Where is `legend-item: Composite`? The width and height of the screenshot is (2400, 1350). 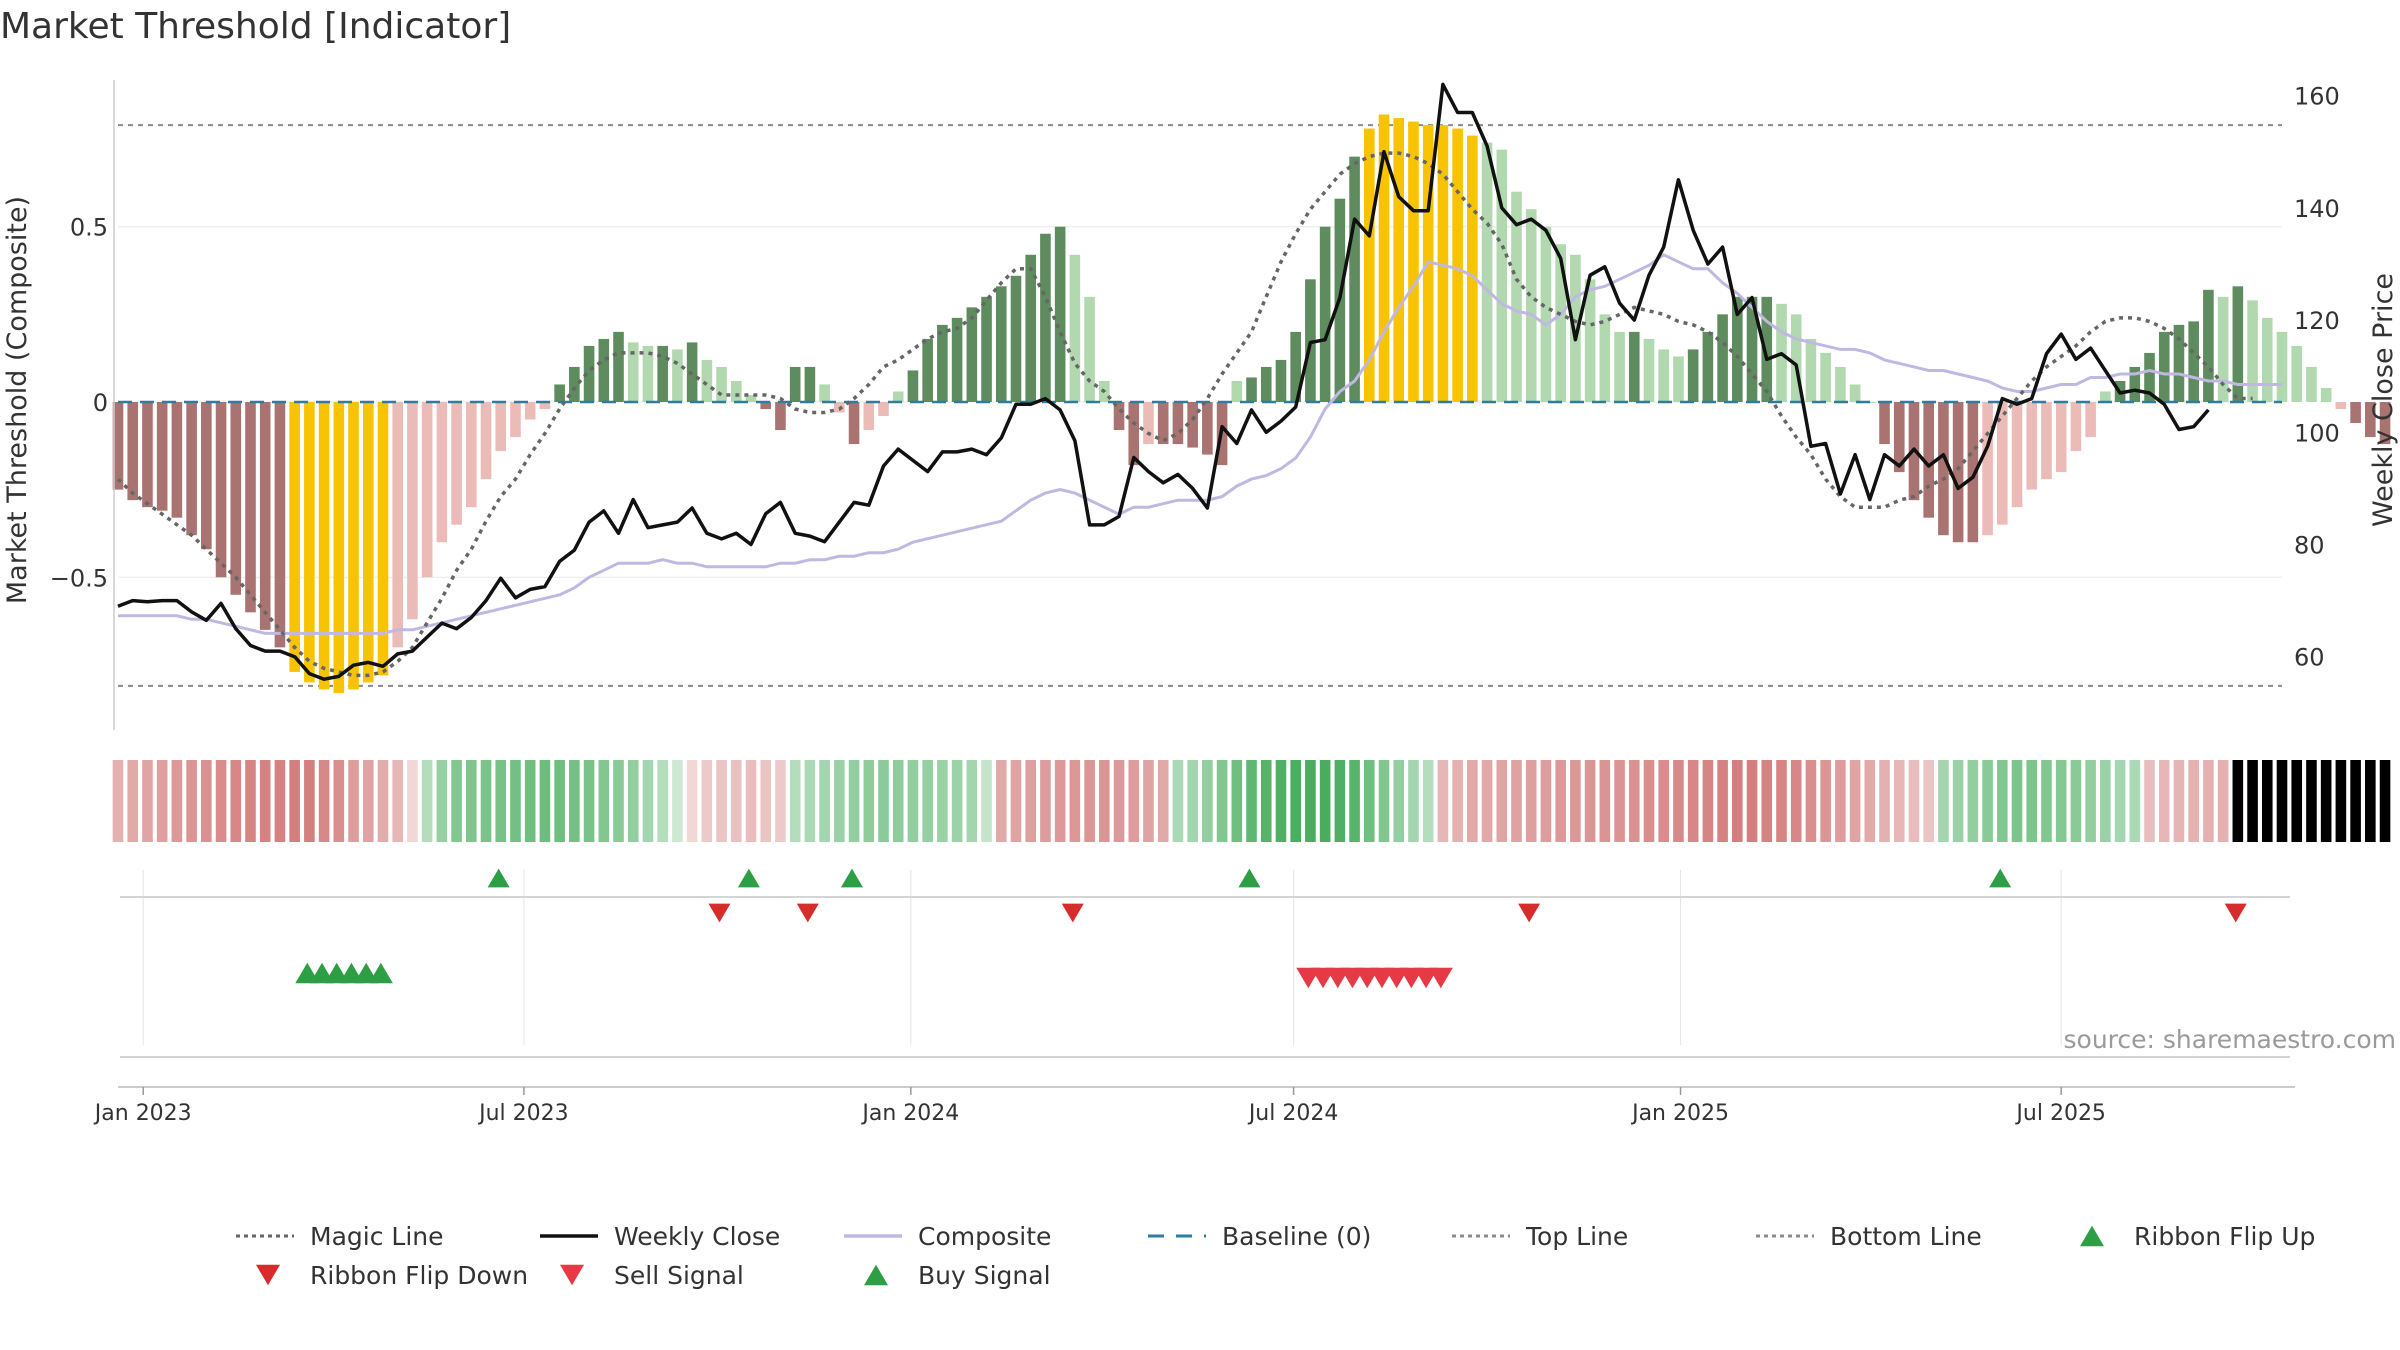 legend-item: Composite is located at coordinates (947, 1236).